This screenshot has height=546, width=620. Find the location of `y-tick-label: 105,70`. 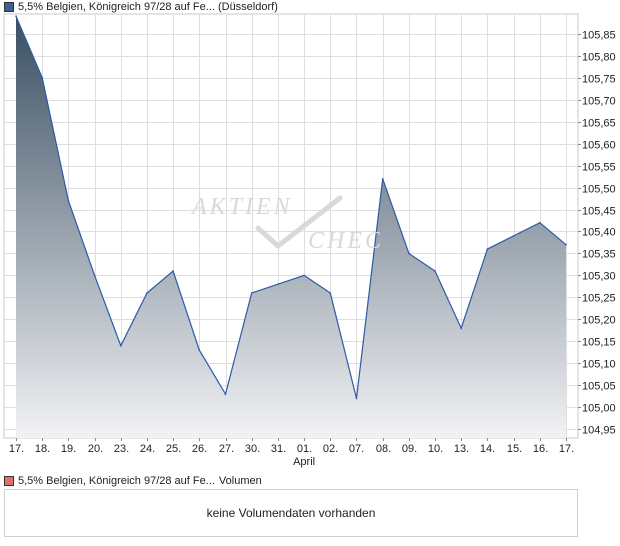

y-tick-label: 105,70 is located at coordinates (599, 102).